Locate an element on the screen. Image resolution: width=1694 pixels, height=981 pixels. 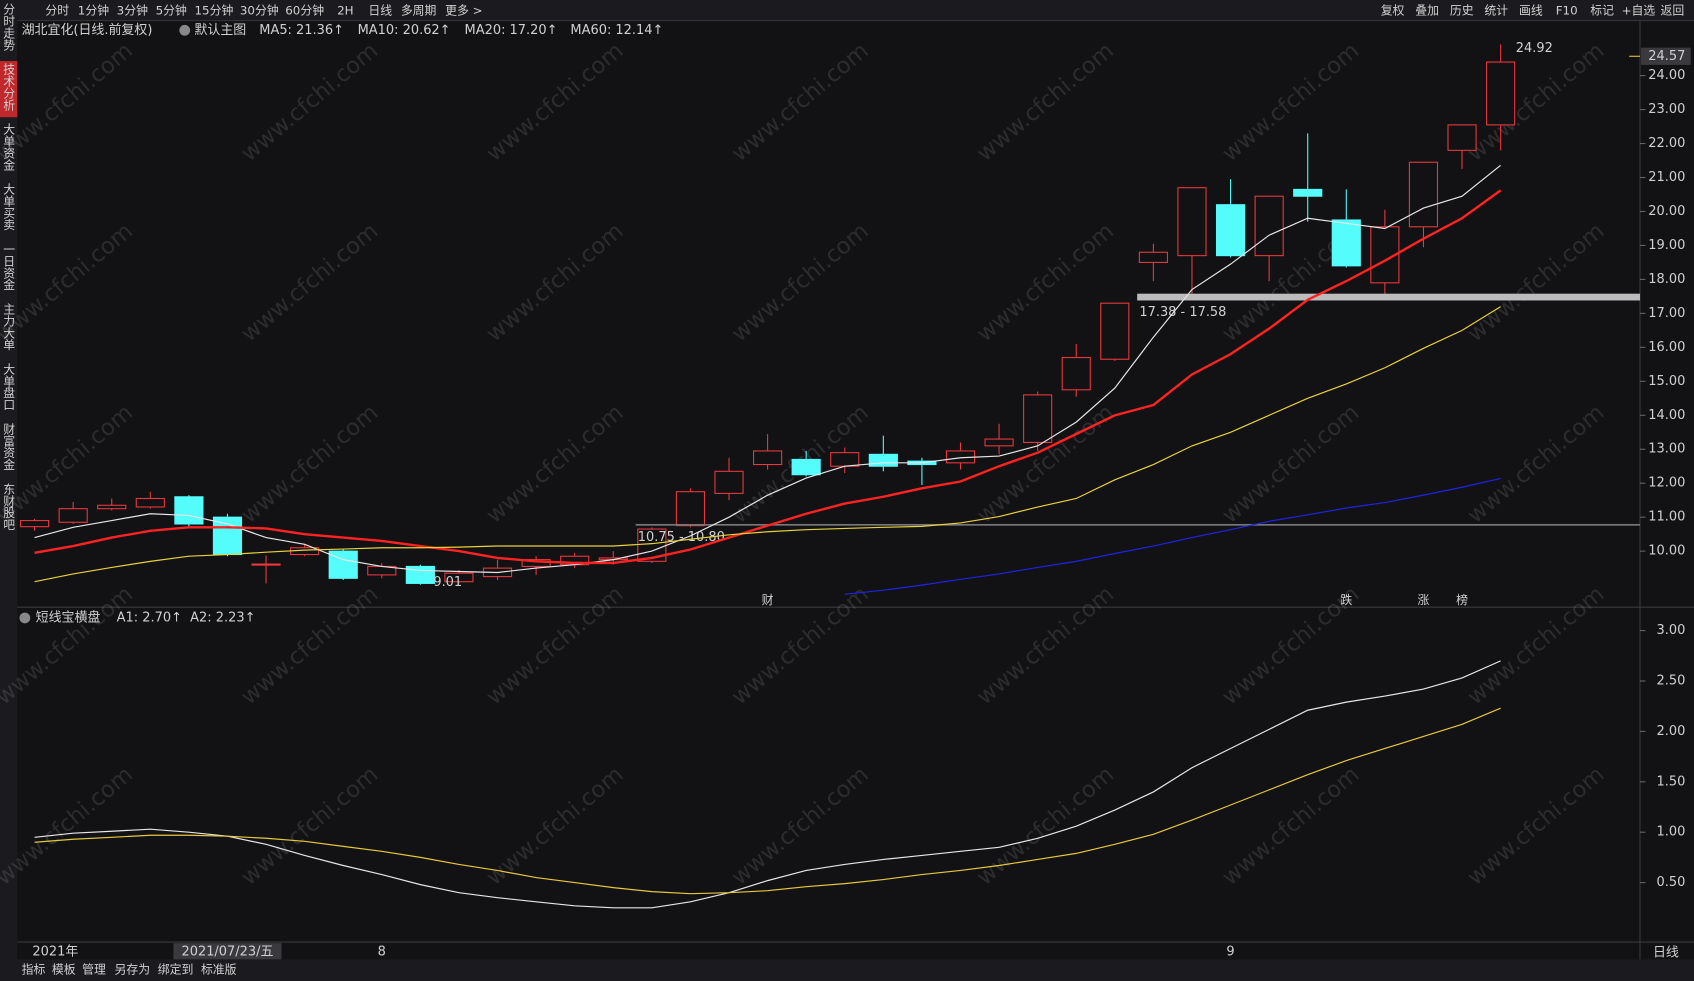
event-marker: 涨 is located at coordinates (1424, 600).